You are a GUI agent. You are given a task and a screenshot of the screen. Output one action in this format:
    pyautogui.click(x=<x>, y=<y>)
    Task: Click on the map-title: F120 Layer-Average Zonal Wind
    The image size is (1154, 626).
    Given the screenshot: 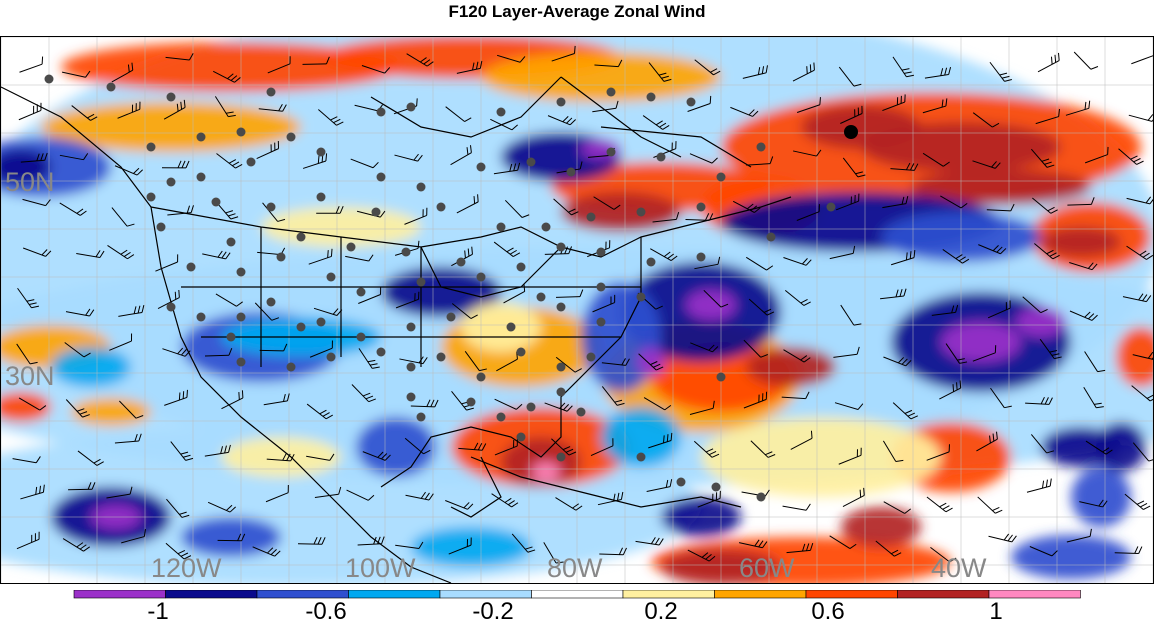 What is the action you would take?
    pyautogui.click(x=577, y=12)
    